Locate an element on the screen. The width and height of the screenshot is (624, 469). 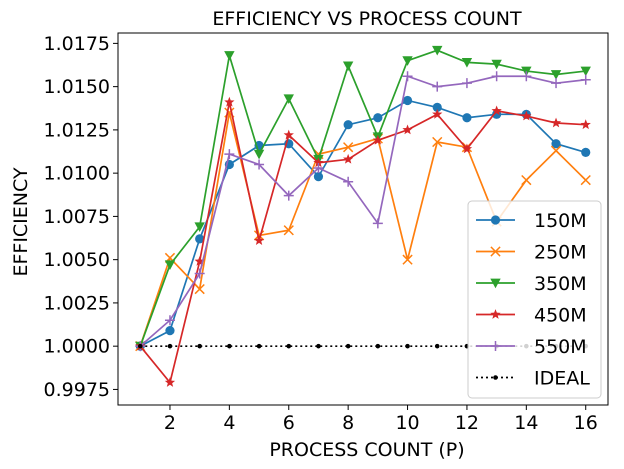
x-tick-label: 10 is located at coordinates (407, 423).